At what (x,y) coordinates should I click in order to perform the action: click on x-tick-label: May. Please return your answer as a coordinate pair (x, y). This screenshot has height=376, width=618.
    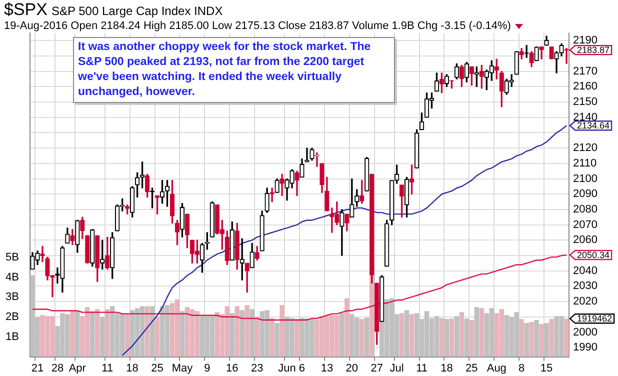
    Looking at the image, I should click on (183, 368).